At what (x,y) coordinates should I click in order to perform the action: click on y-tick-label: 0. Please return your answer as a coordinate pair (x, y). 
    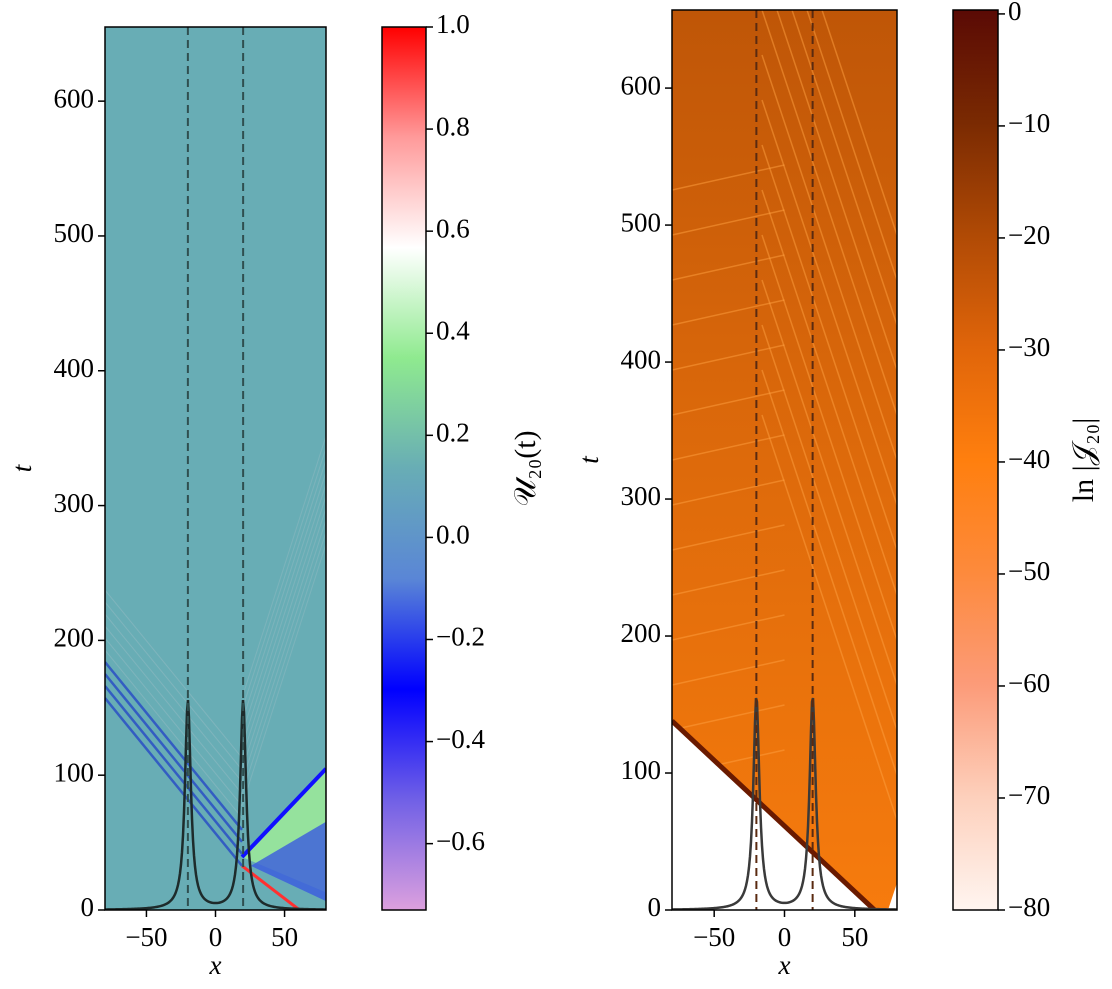
    Looking at the image, I should click on (655, 907).